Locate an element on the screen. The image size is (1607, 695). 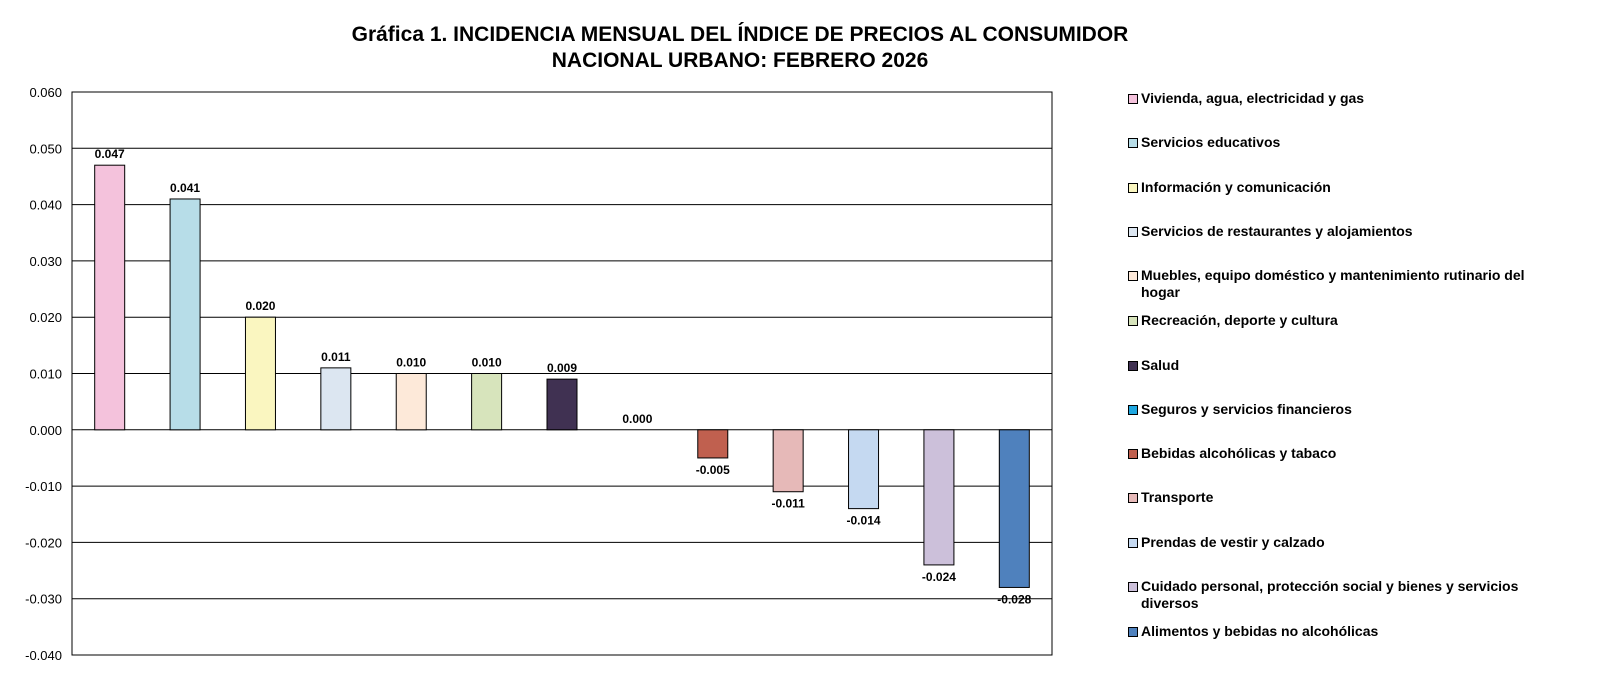
data-label: 0.041 is located at coordinates (185, 188).